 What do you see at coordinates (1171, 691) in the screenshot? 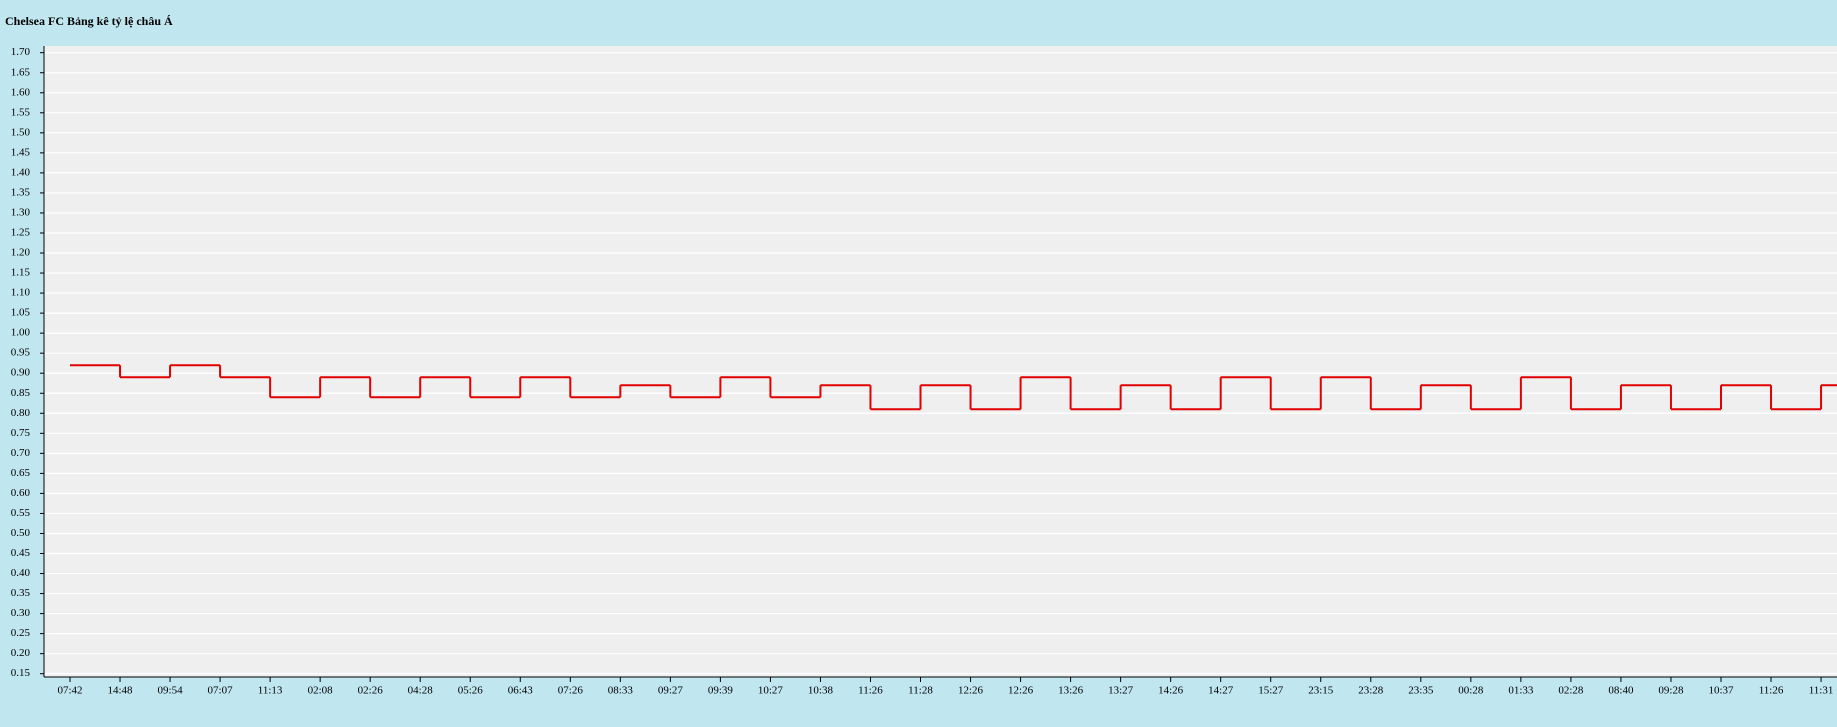
I see `x-tick-label: 14:26` at bounding box center [1171, 691].